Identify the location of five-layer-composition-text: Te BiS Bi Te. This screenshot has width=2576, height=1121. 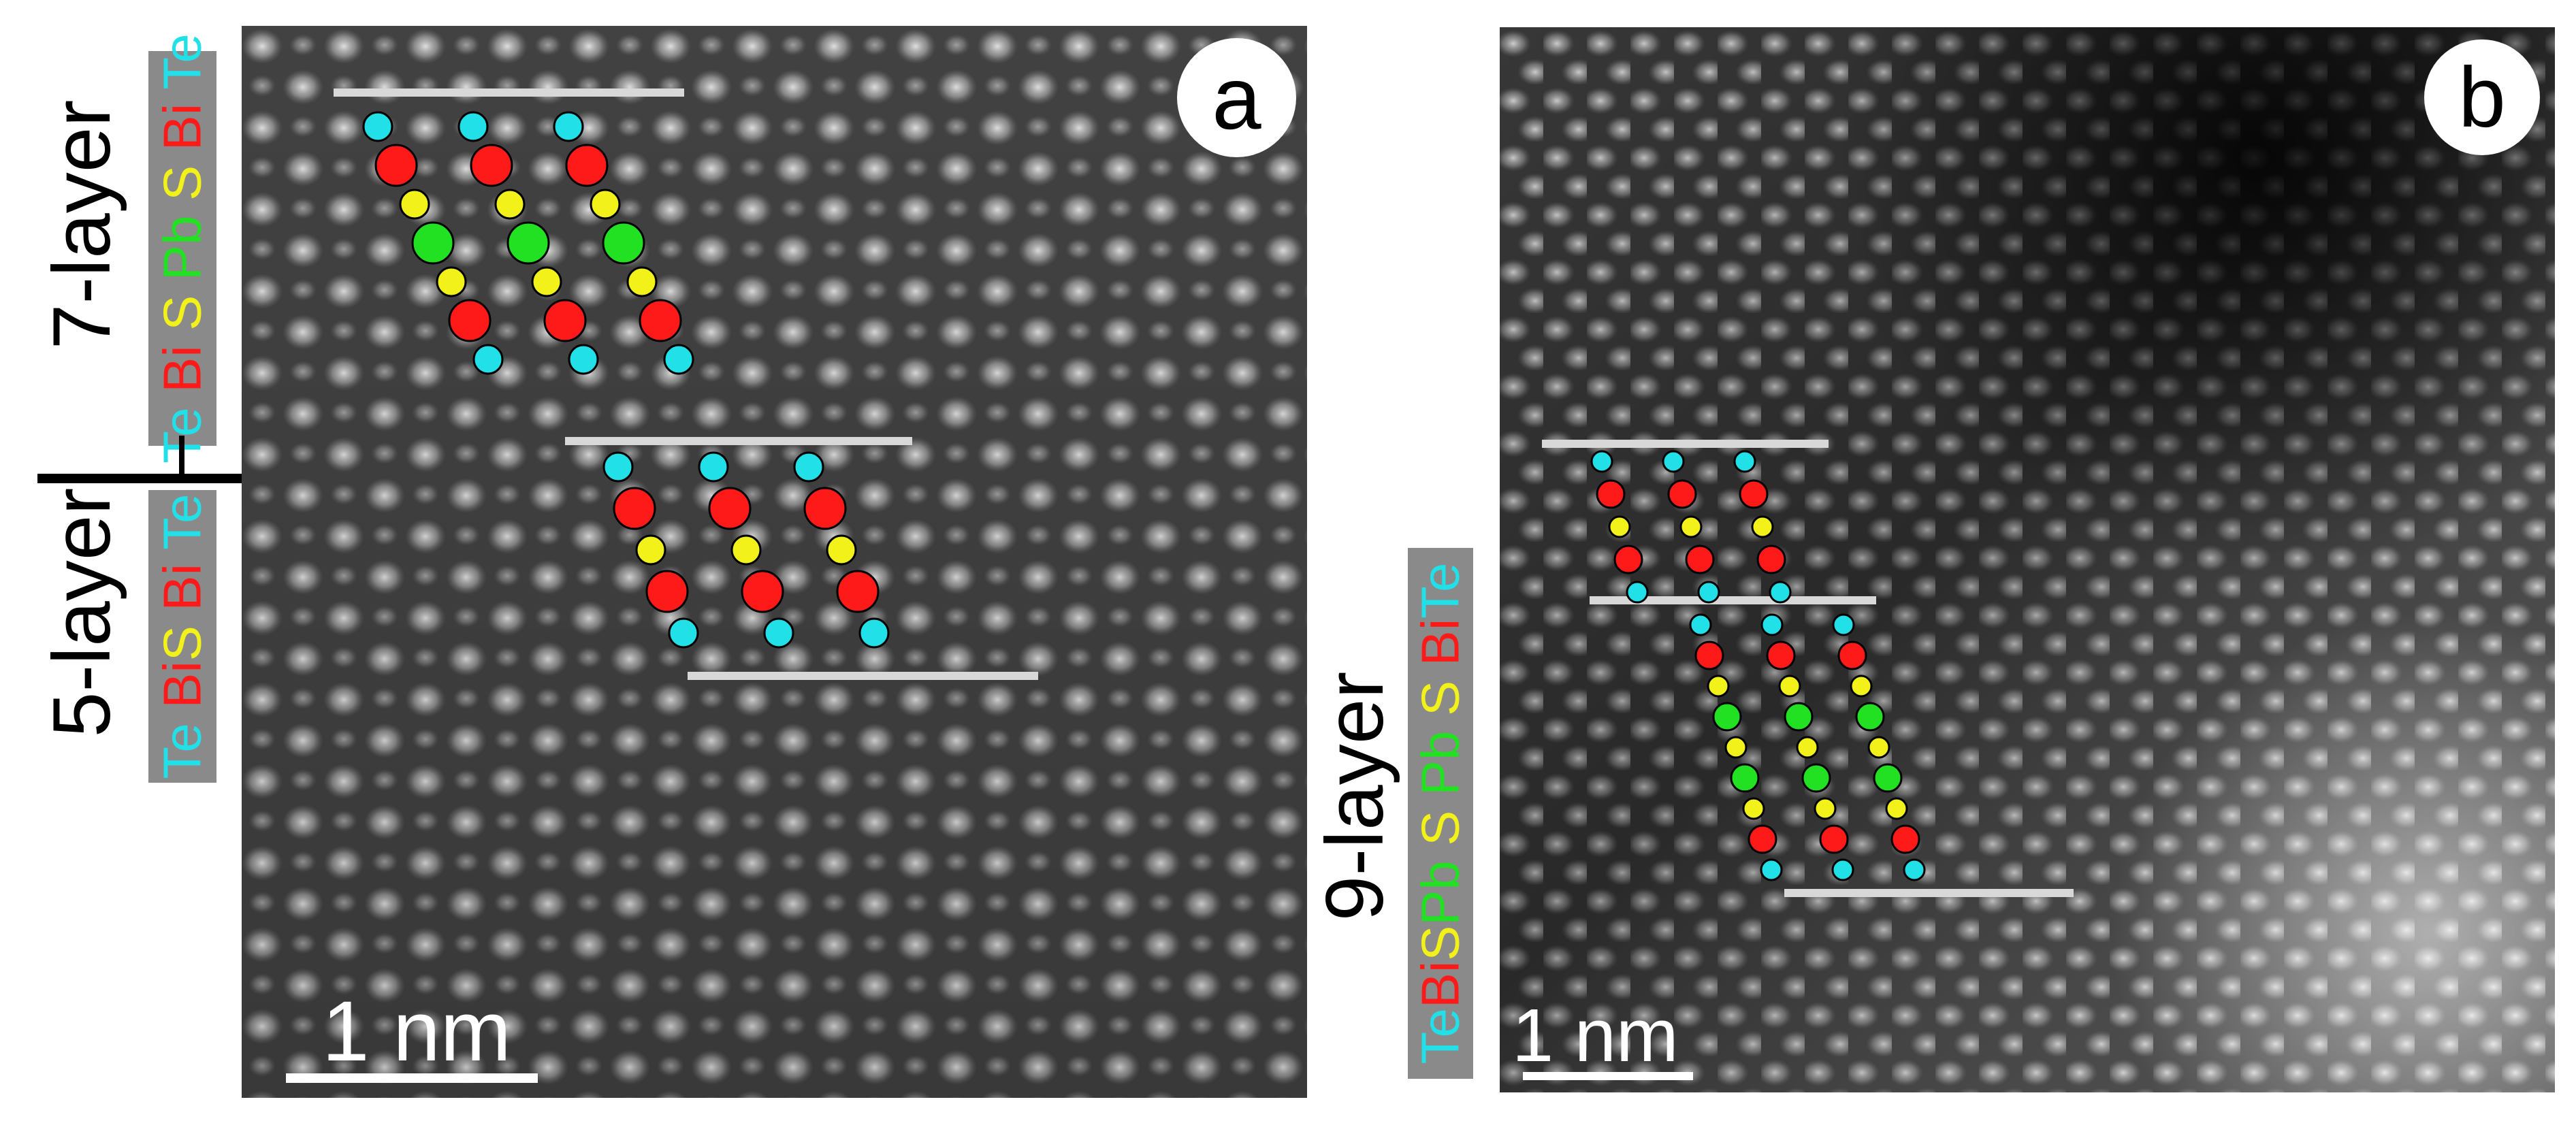
(183, 636).